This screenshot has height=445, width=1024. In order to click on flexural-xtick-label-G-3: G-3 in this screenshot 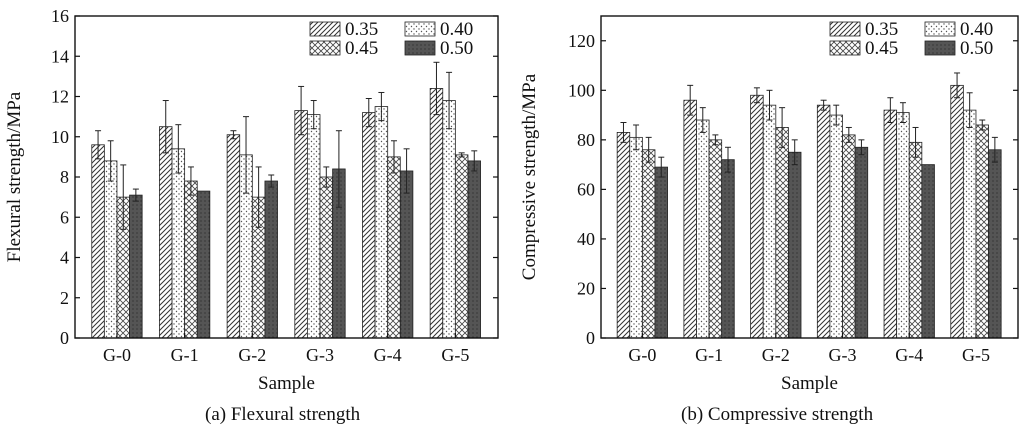, I will do `click(320, 355)`.